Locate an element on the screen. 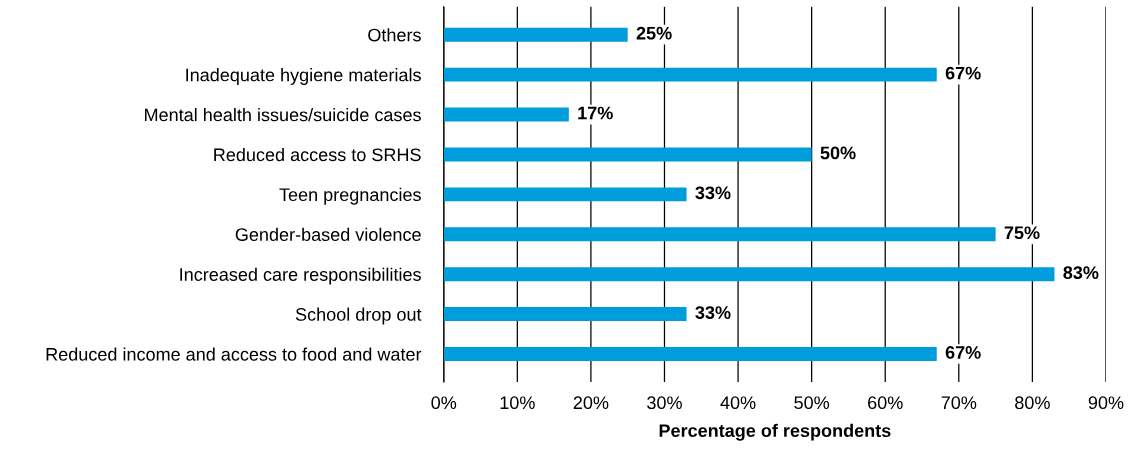  data-label: 17% is located at coordinates (595, 113).